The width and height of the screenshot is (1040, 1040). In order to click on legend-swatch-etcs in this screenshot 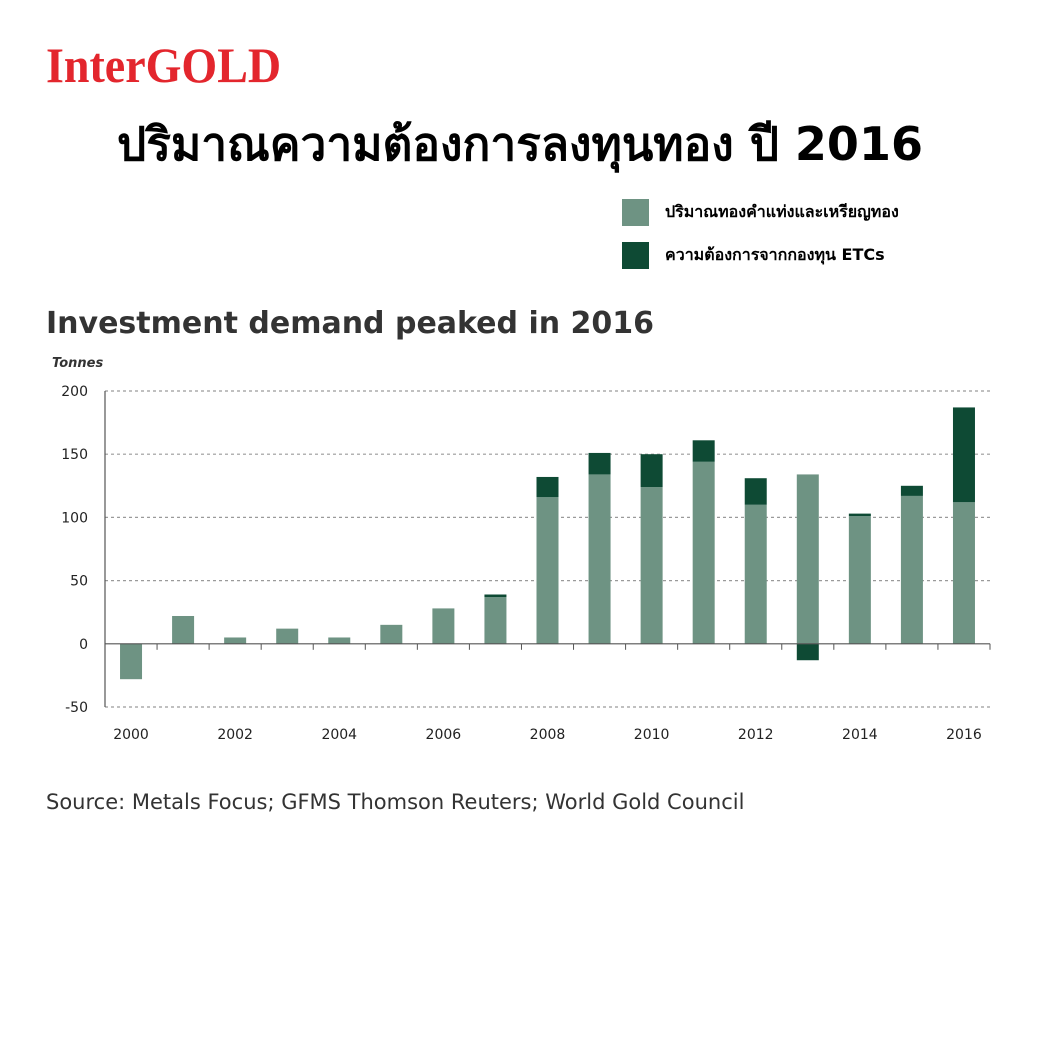, I will do `click(635, 255)`.